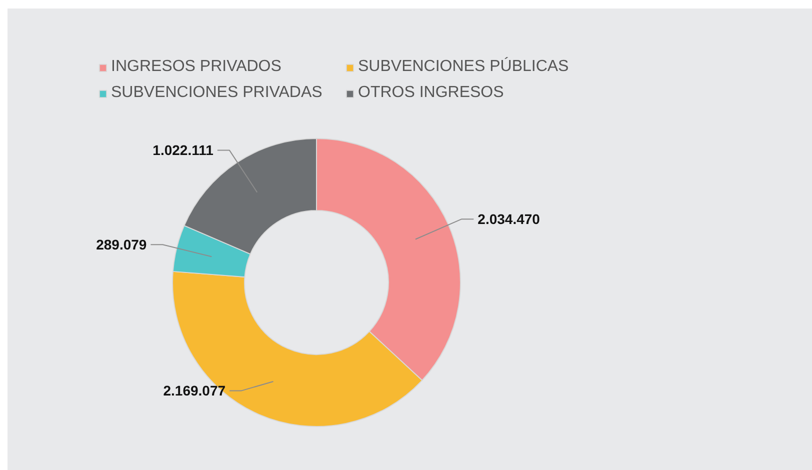 The width and height of the screenshot is (812, 470). I want to click on data-label: 289.079, so click(121, 244).